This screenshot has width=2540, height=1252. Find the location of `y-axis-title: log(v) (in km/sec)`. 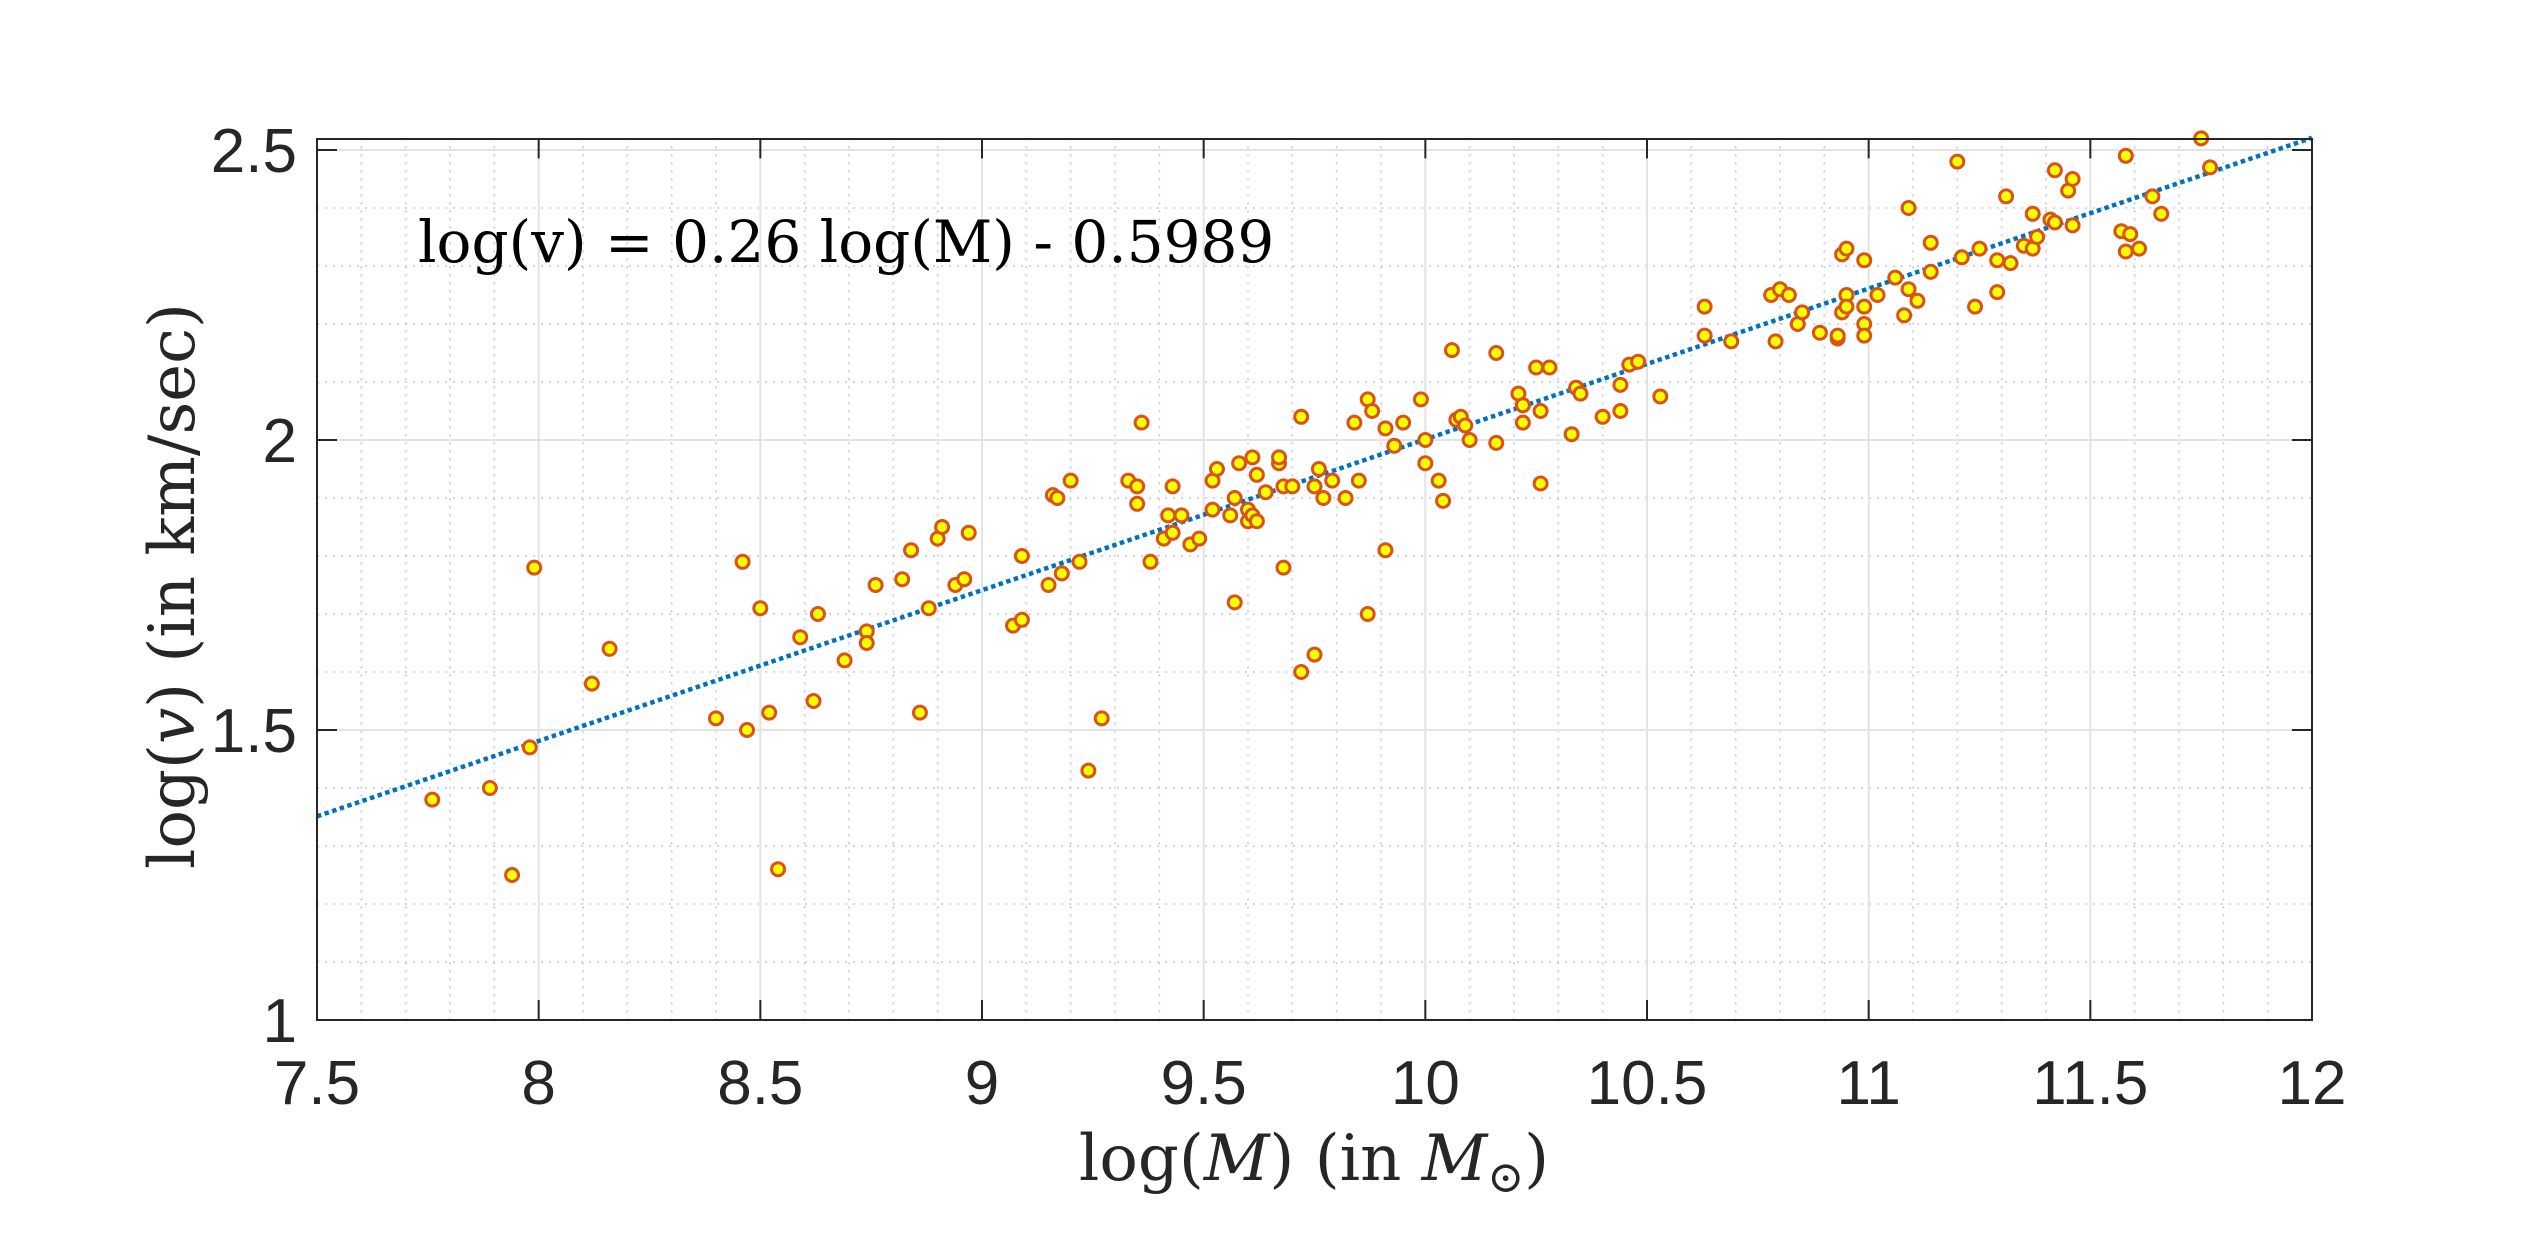

y-axis-title: log(v) (in km/sec) is located at coordinates (173, 586).